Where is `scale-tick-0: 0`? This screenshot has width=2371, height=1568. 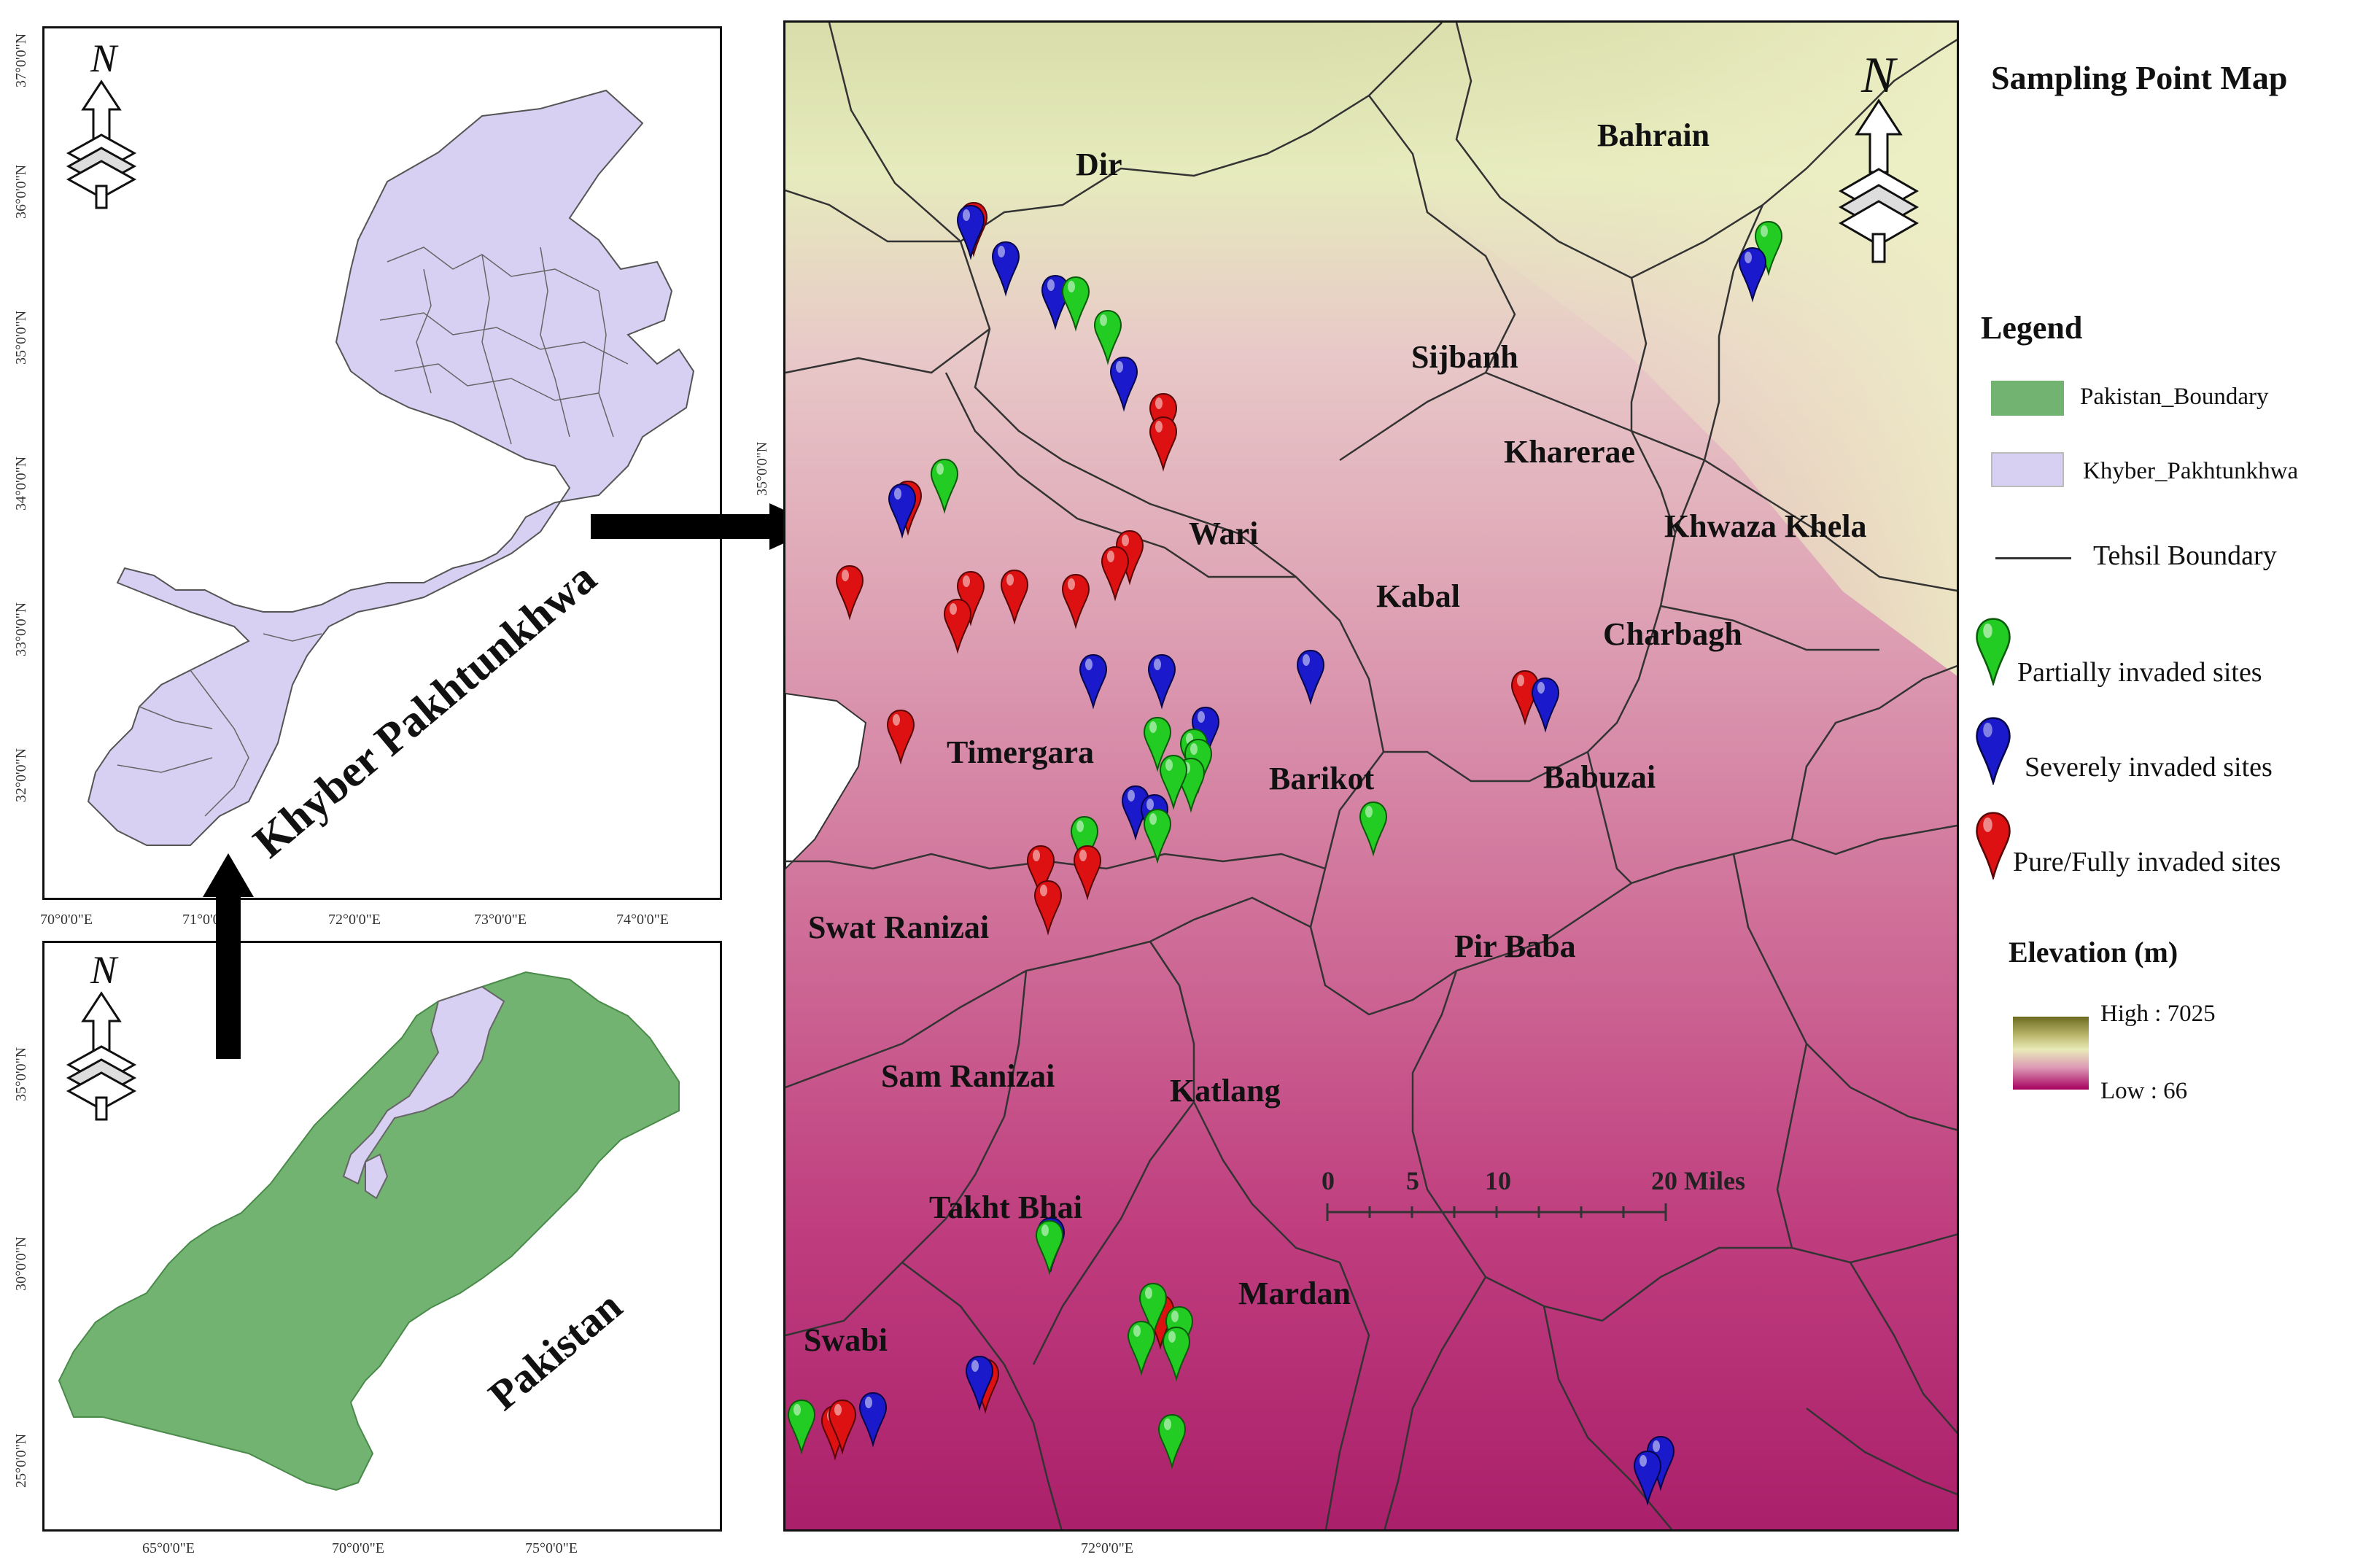
scale-tick-0: 0 is located at coordinates (1328, 1180).